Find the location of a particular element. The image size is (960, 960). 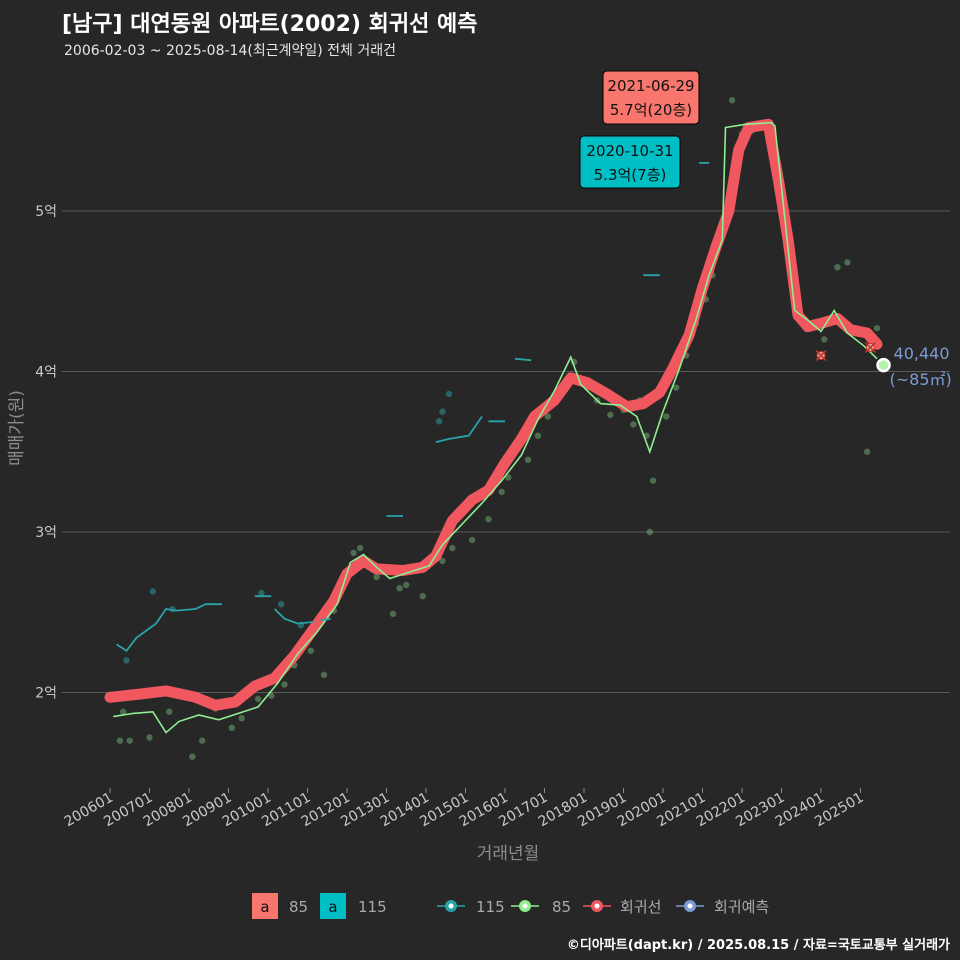

legend-label-115-fill: 115 is located at coordinates (372, 907).